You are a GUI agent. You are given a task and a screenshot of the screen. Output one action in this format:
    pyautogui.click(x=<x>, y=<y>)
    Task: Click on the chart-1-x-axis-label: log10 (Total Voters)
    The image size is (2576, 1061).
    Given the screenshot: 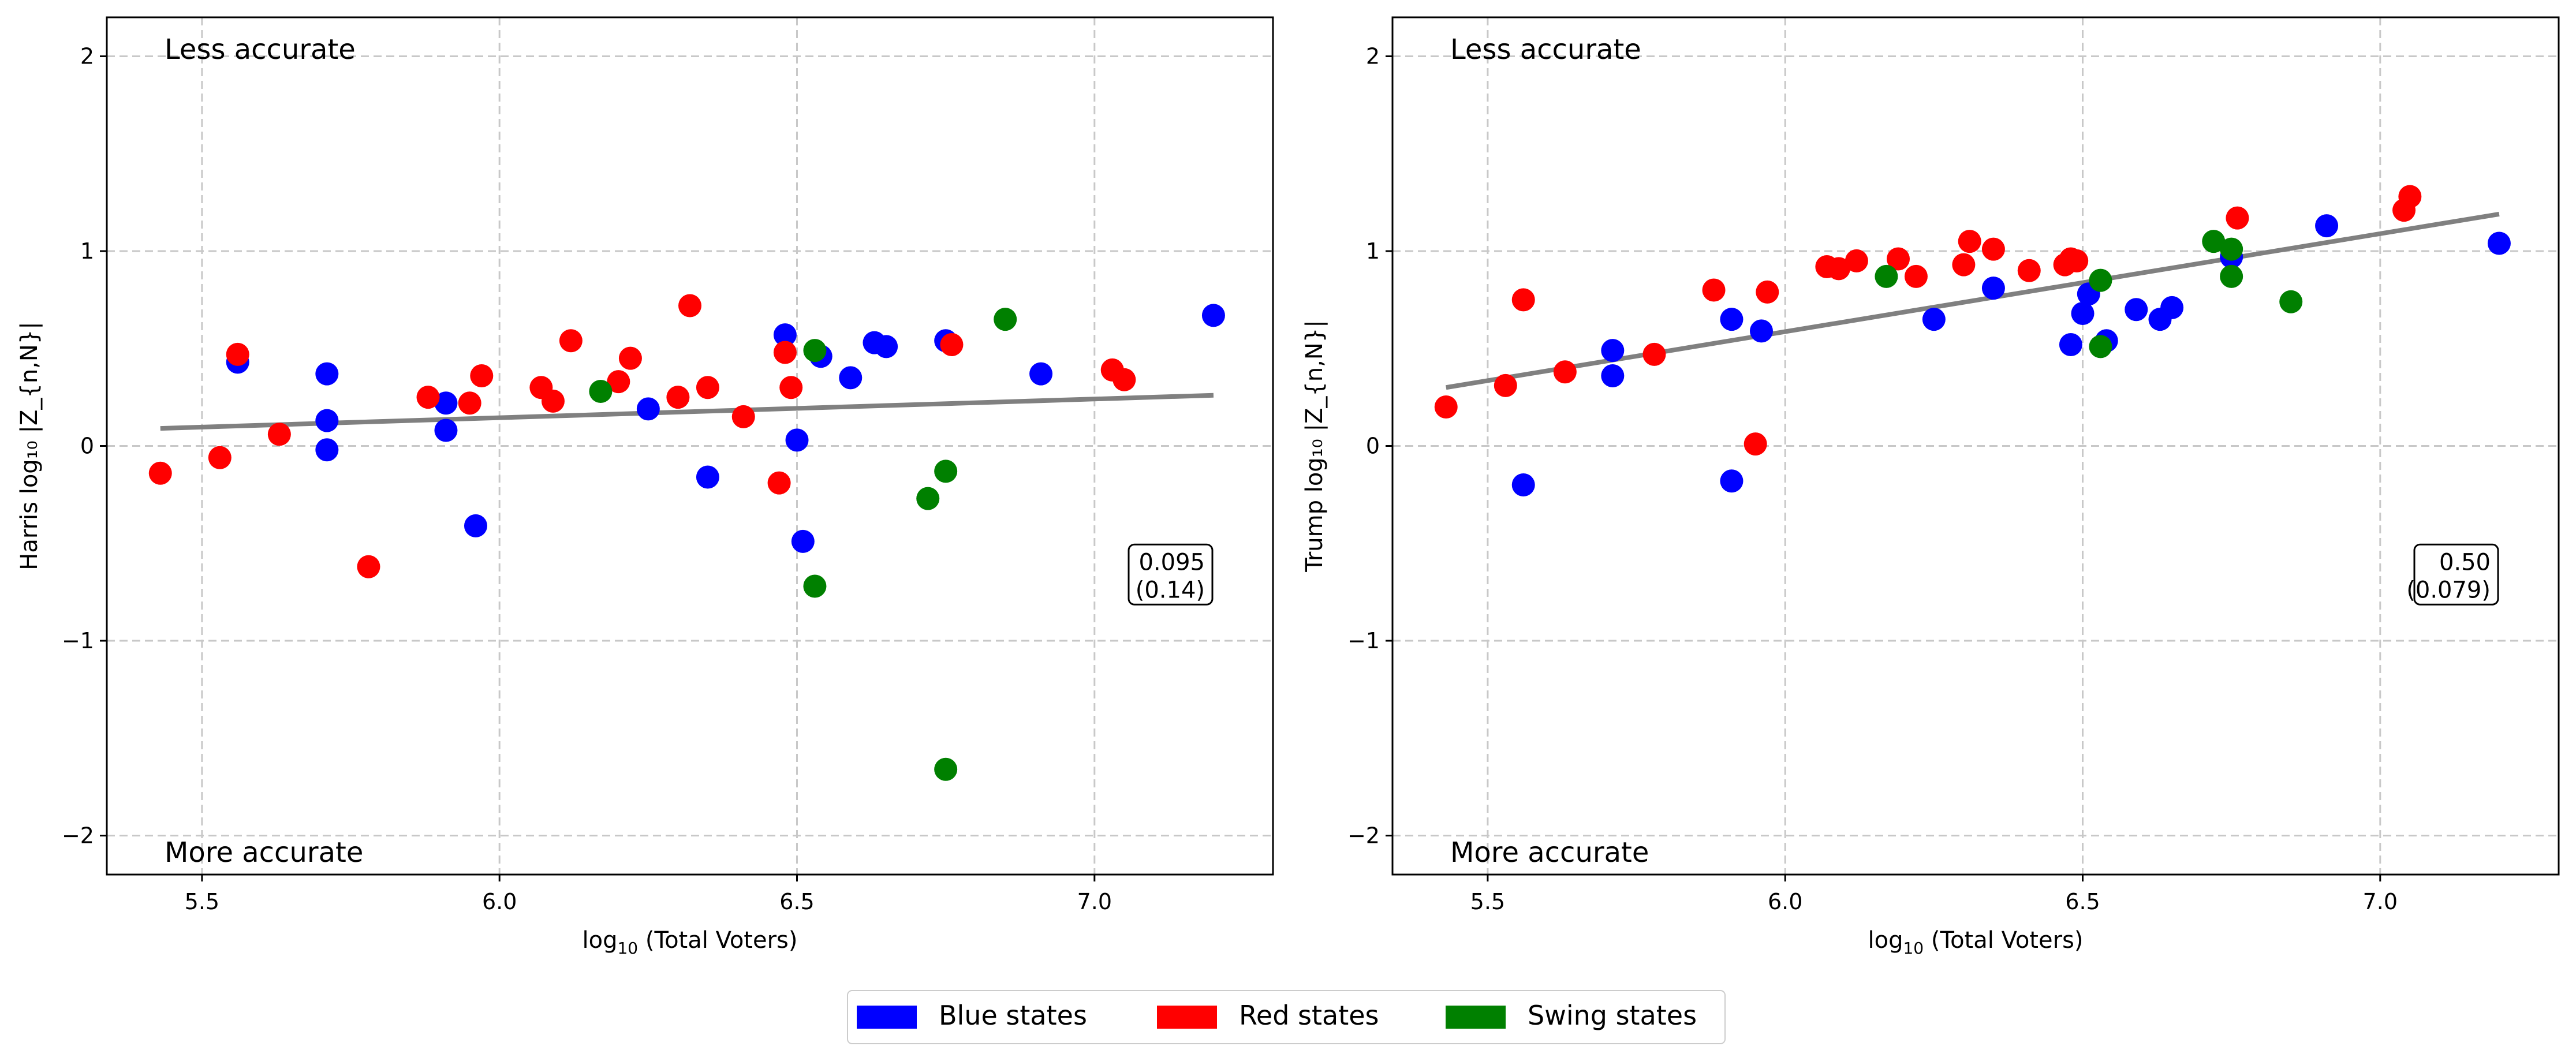 What is the action you would take?
    pyautogui.click(x=1976, y=943)
    